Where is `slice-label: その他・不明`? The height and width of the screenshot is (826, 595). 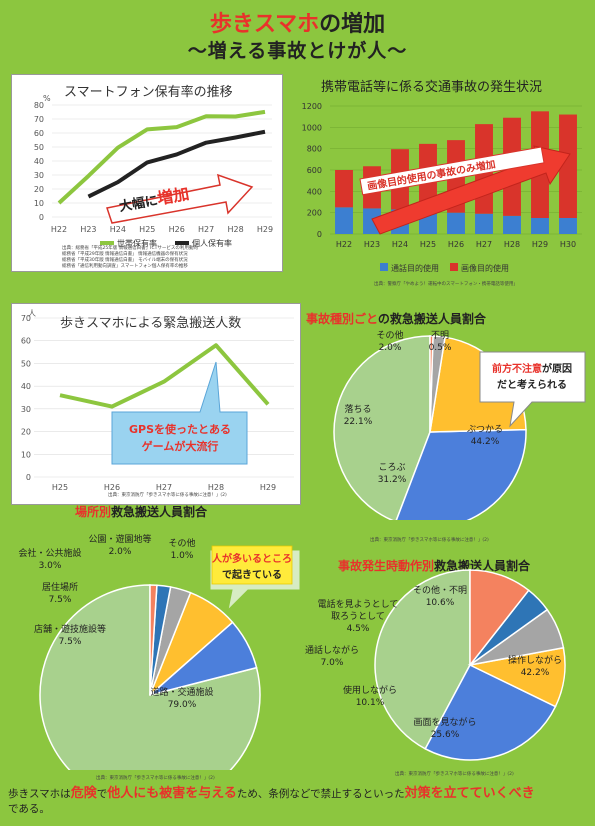 slice-label: その他・不明 is located at coordinates (440, 590).